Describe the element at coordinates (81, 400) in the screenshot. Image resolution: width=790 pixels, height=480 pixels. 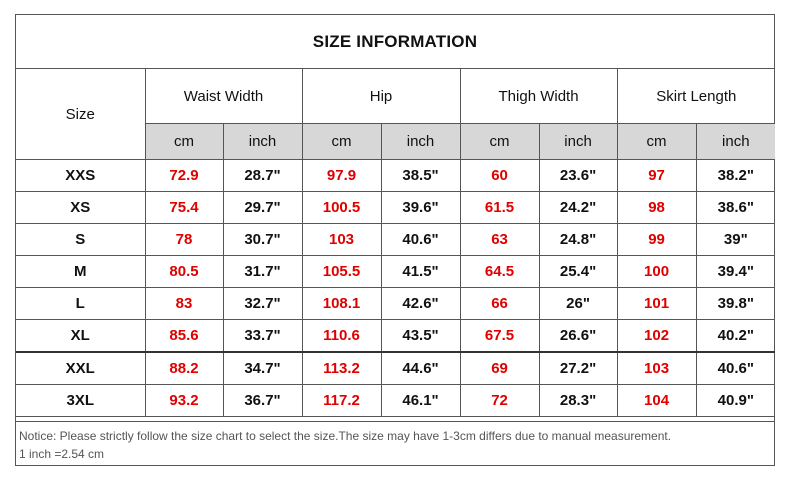
I see `size-label: 3XL` at that location.